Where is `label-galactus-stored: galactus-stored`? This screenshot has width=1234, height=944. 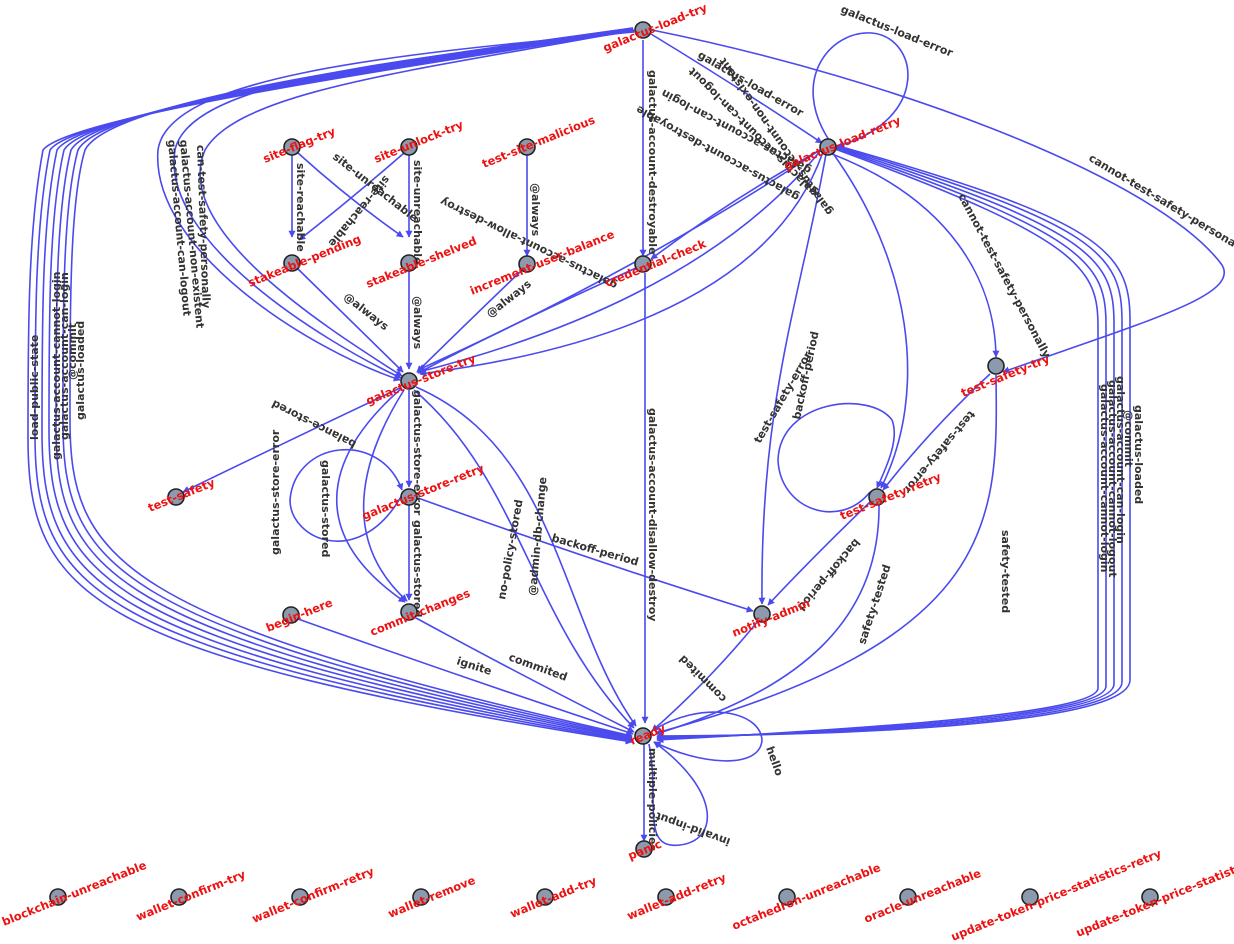
label-galactus-stored: galactus-stored is located at coordinates (417, 568).